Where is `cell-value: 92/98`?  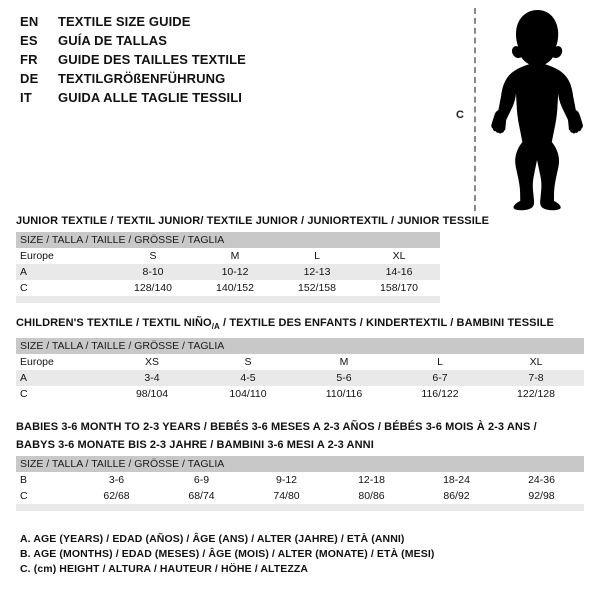
cell-value: 92/98 is located at coordinates (541, 496).